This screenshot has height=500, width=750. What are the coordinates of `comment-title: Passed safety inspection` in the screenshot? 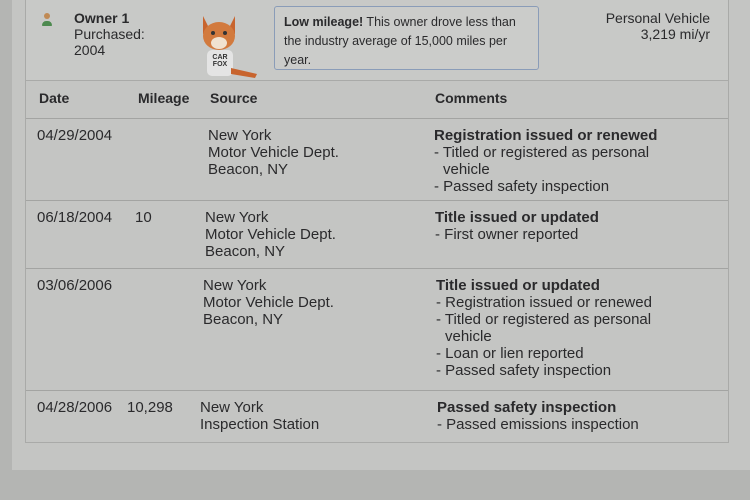 It's located at (527, 407).